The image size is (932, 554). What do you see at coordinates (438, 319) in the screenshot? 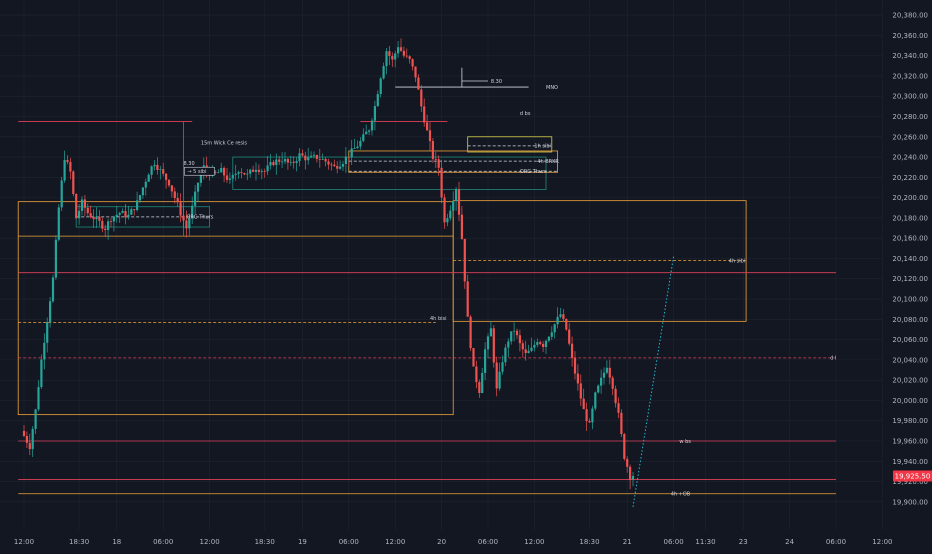
I see `annotation-label: 4h bisi` at bounding box center [438, 319].